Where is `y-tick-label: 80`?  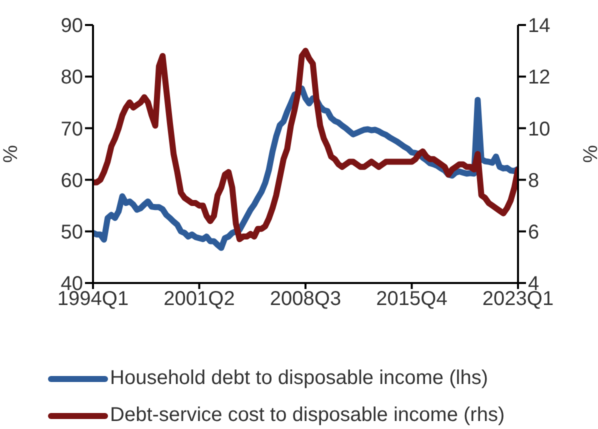
y-tick-label: 80 is located at coordinates (71, 77).